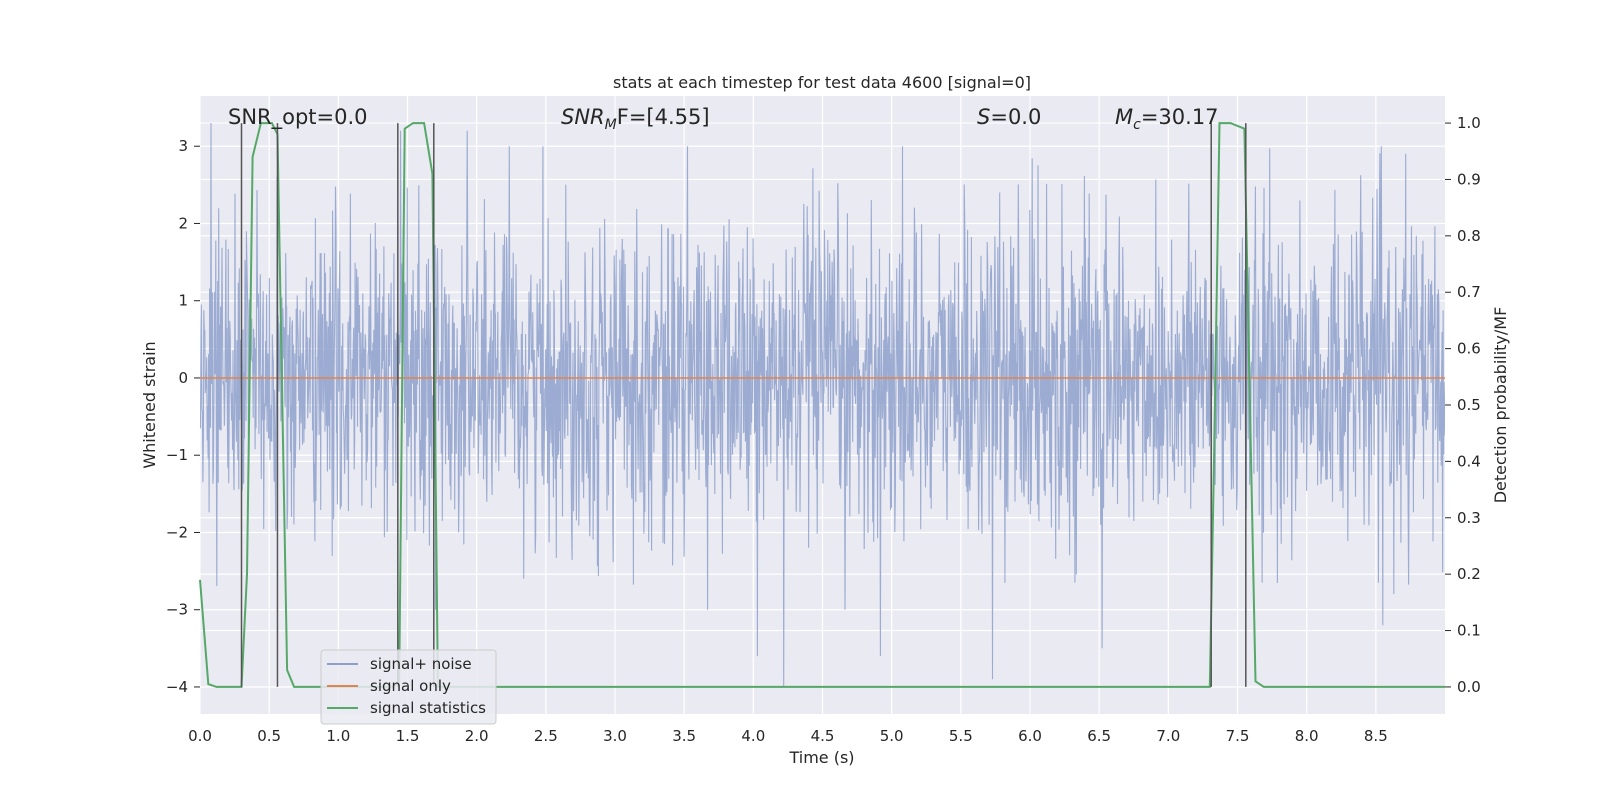 The height and width of the screenshot is (800, 1600). I want to click on y-axis-left-label: Whitened strain, so click(149, 404).